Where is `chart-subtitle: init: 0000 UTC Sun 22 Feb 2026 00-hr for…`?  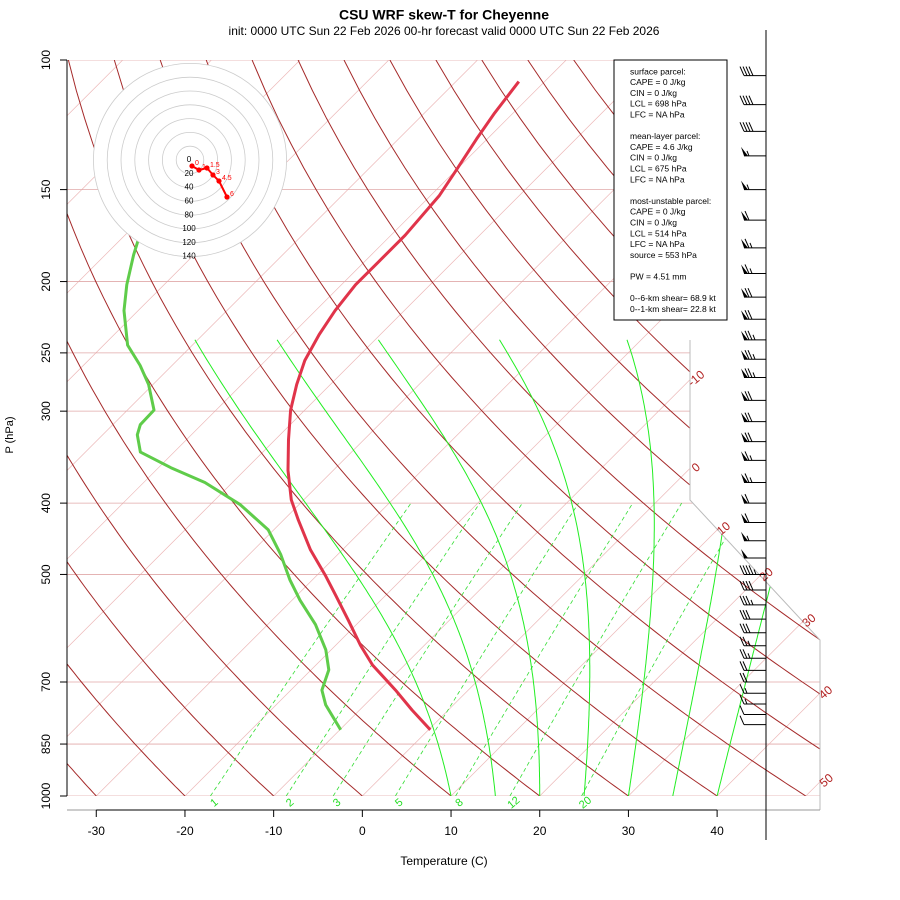 chart-subtitle: init: 0000 UTC Sun 22 Feb 2026 00-hr for… is located at coordinates (444, 31).